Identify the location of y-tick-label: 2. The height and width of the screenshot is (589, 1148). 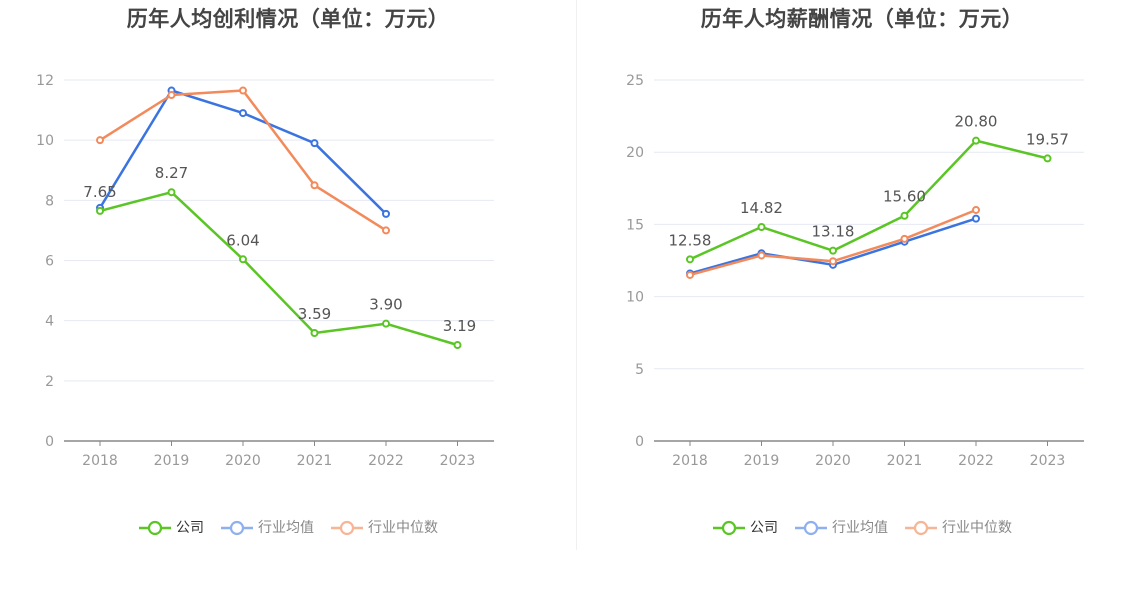
(49, 382).